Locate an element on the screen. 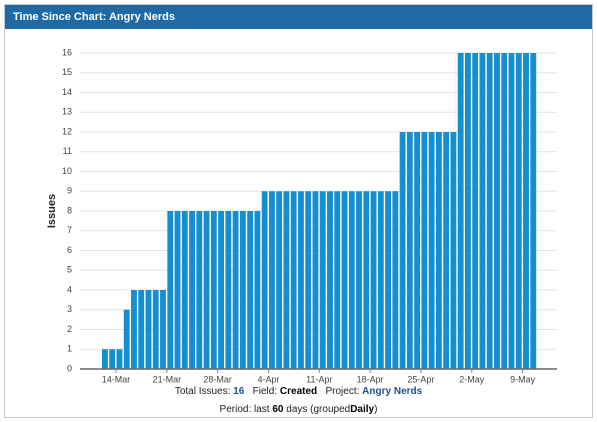 The width and height of the screenshot is (597, 422). y-tick-label: 16 is located at coordinates (67, 52).